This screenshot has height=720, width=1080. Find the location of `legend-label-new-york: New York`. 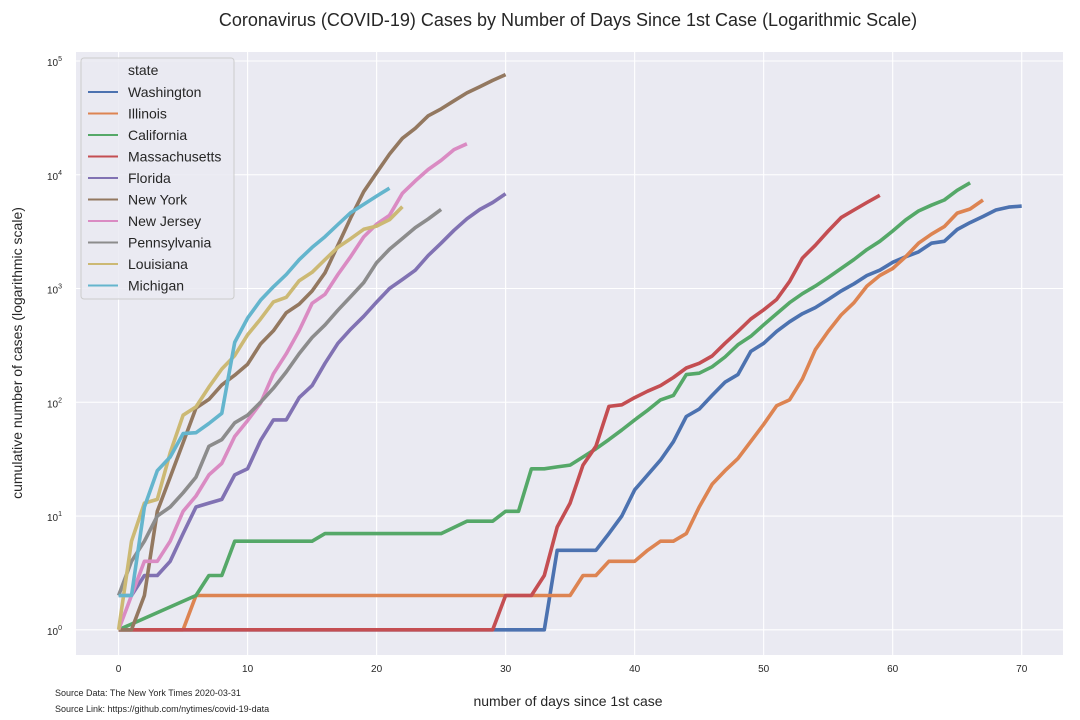

legend-label-new-york: New York is located at coordinates (158, 200).